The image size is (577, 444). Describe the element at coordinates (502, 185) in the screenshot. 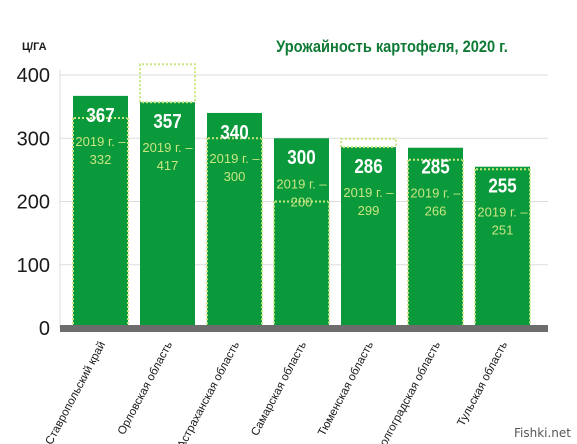

I see `bar-value-label: 255` at that location.